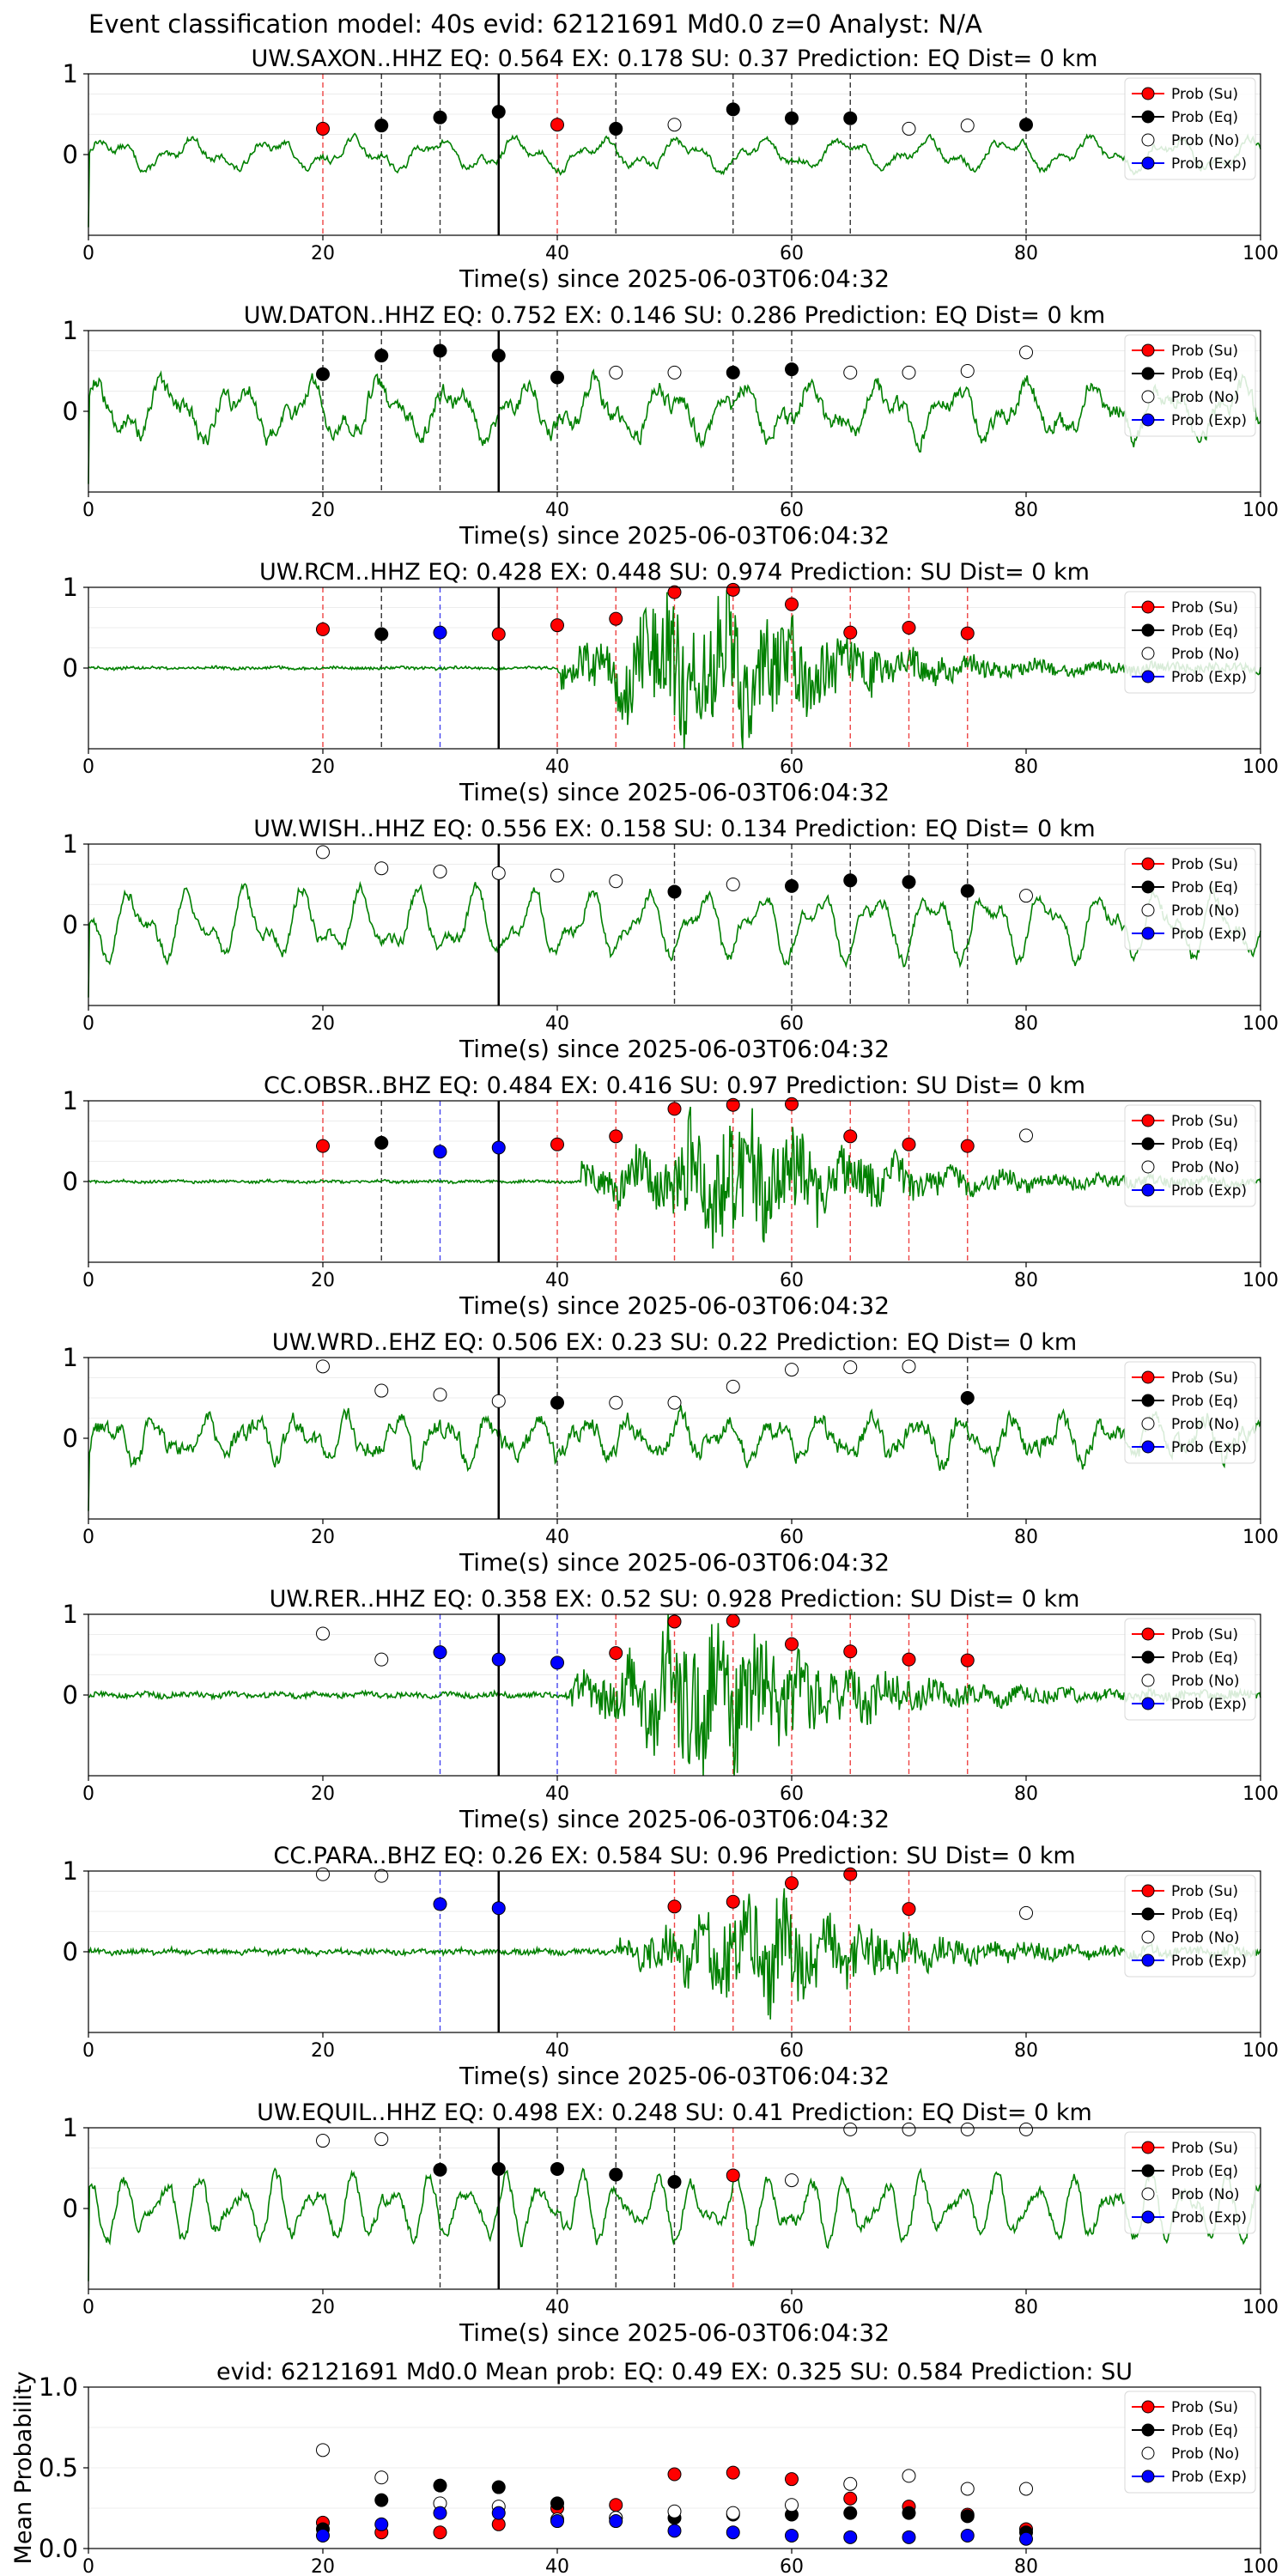 The height and width of the screenshot is (2576, 1288). I want to click on y-tick-label: 0.5, so click(59, 2467).